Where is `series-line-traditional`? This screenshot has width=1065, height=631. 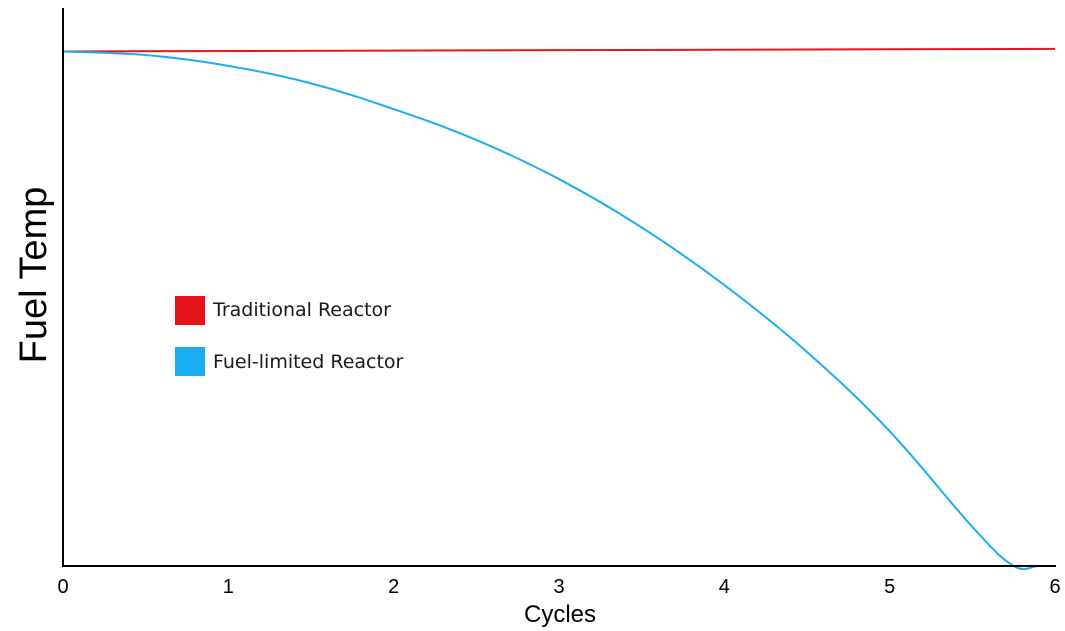 series-line-traditional is located at coordinates (559, 50).